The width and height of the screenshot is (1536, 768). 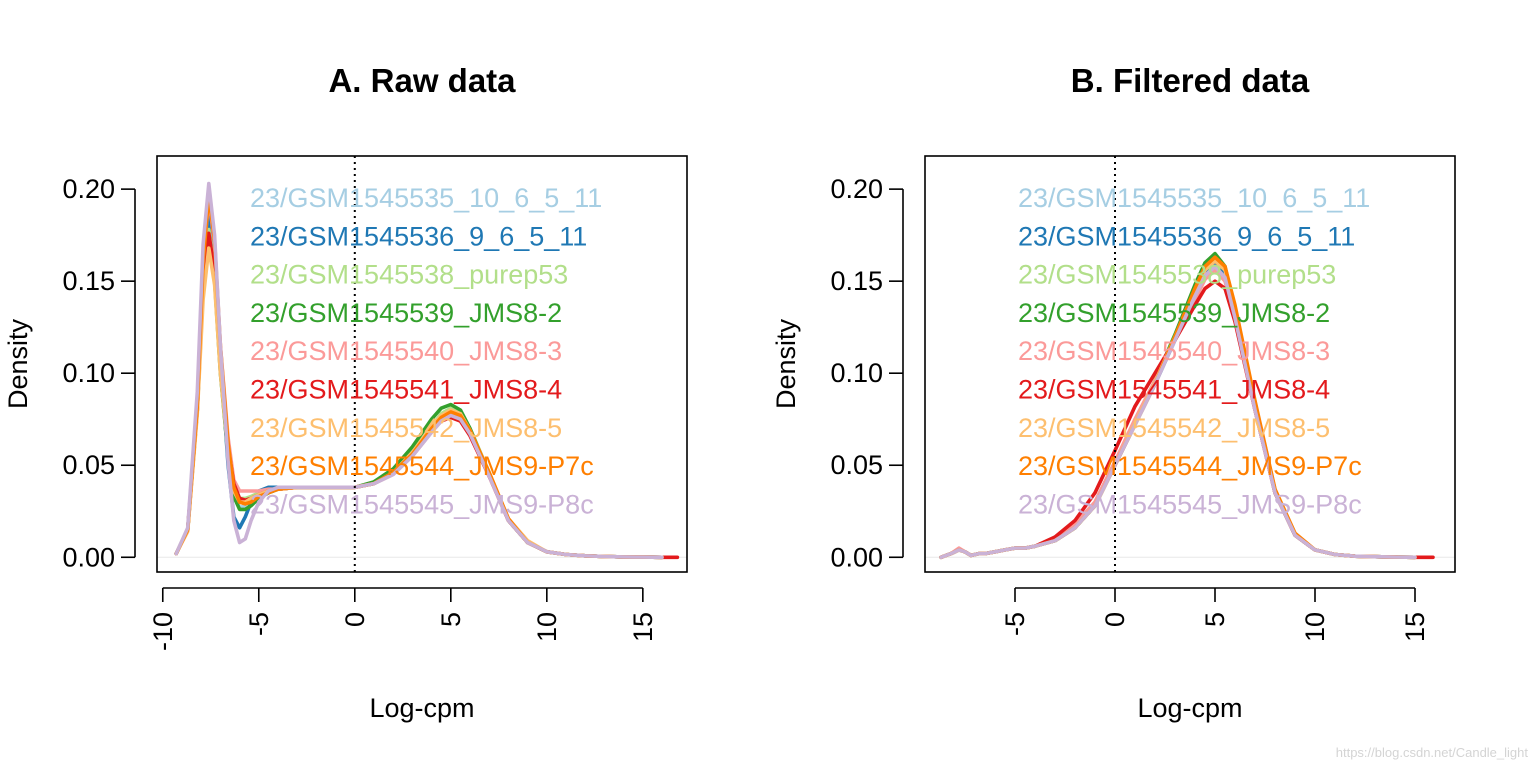 I want to click on watermark: https://blog.csdn.net/Candle_light, so click(x=1431, y=752).